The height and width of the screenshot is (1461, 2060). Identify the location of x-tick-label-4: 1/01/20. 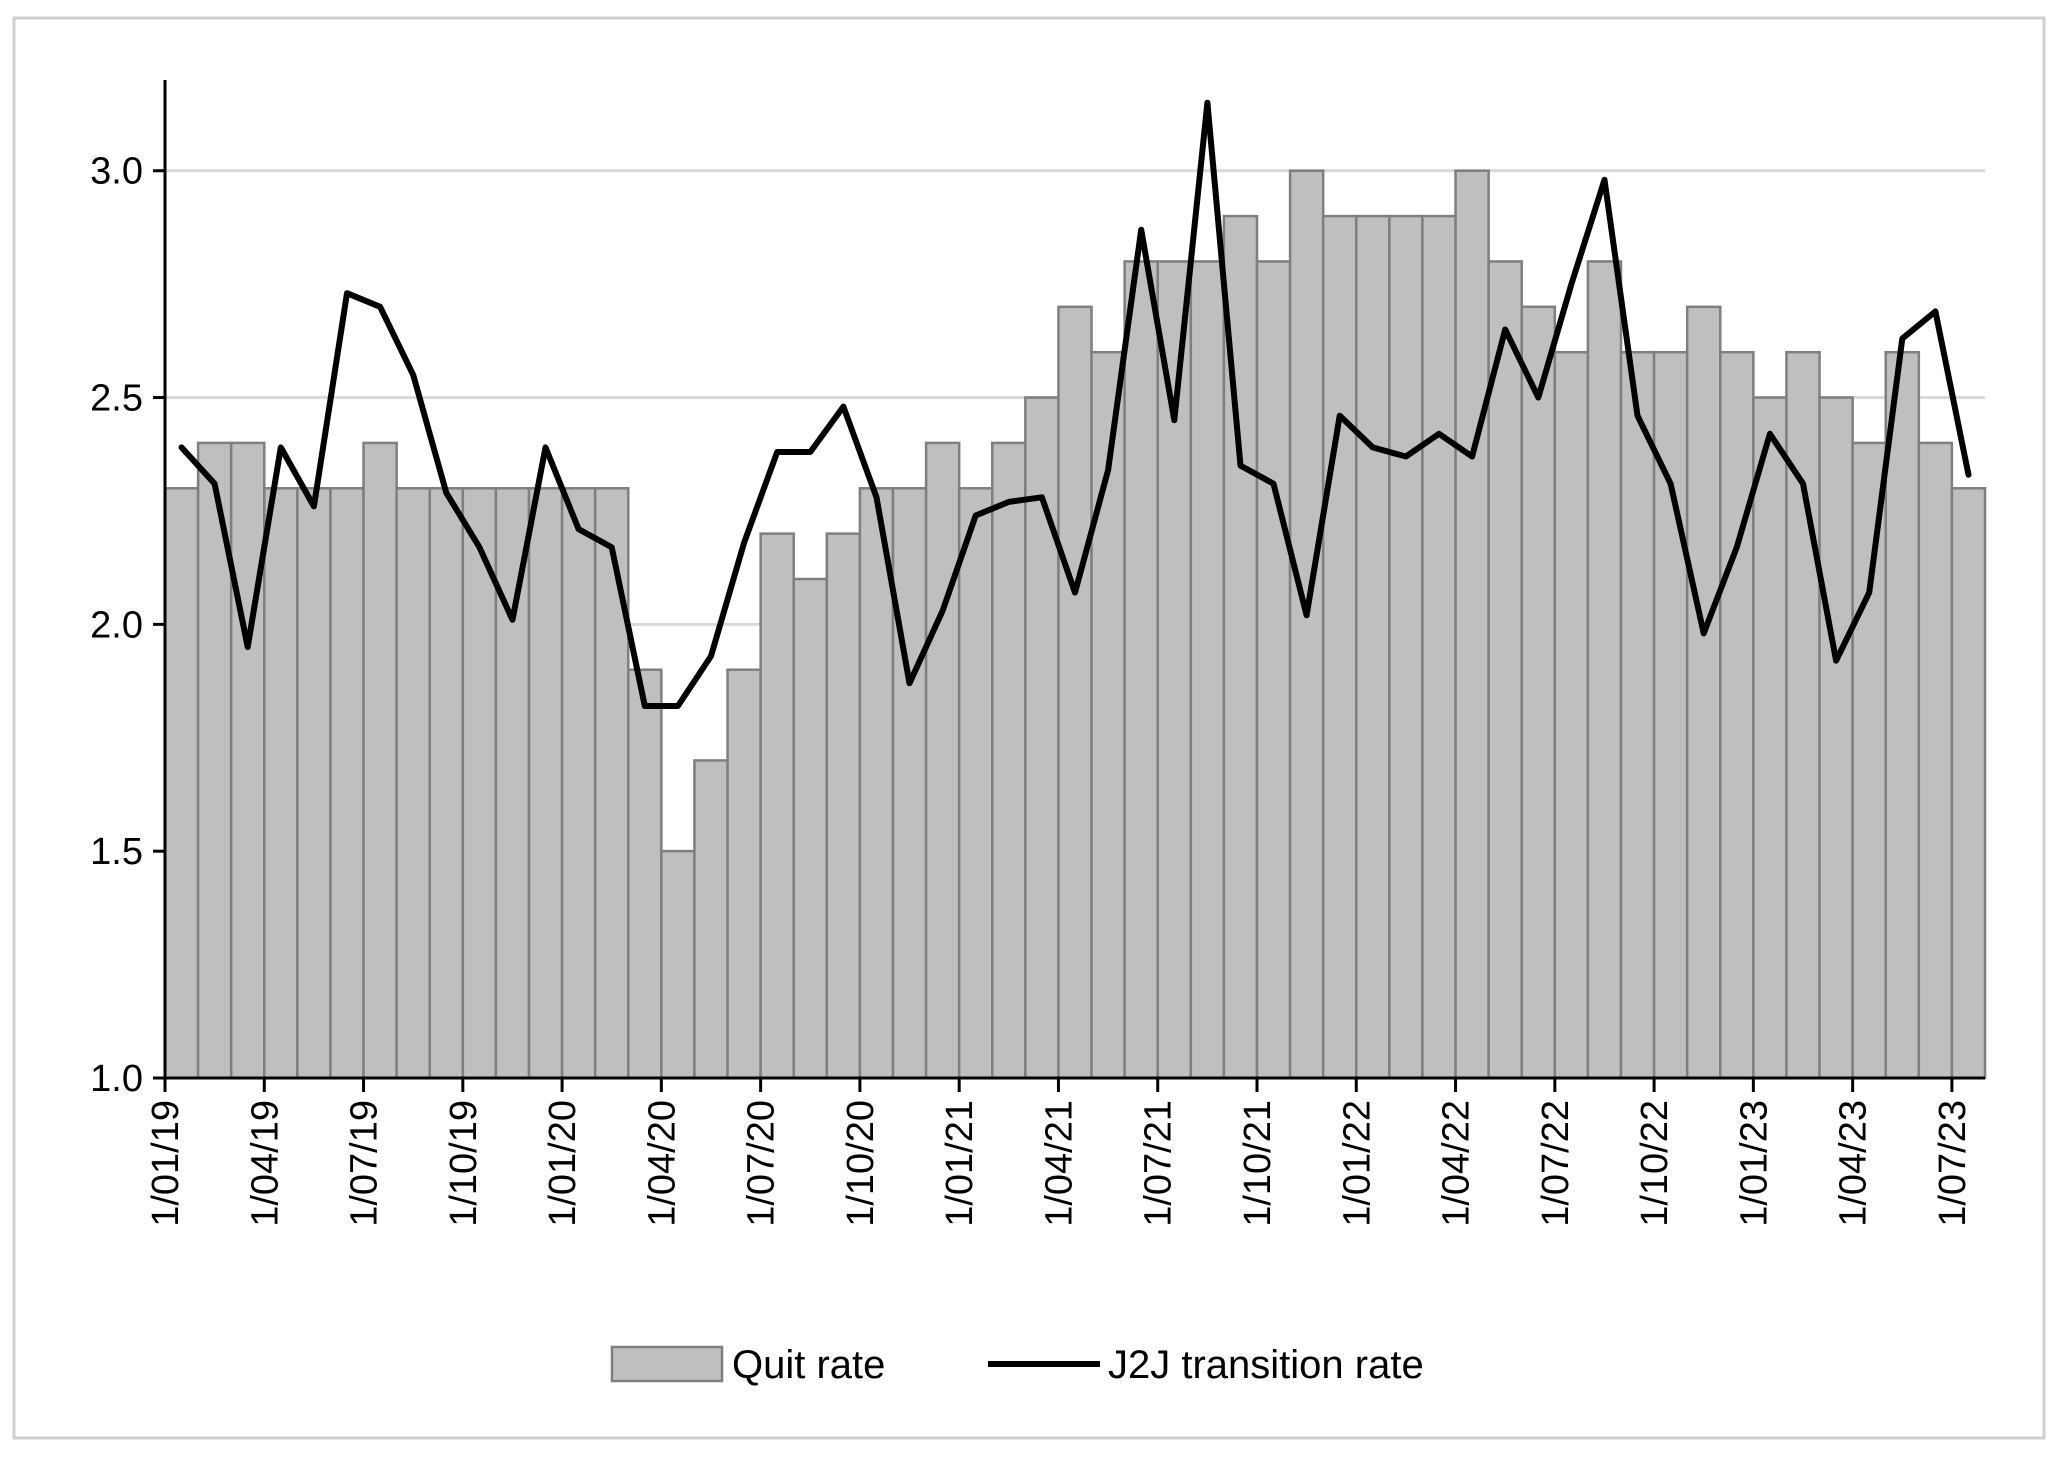
(563, 1163).